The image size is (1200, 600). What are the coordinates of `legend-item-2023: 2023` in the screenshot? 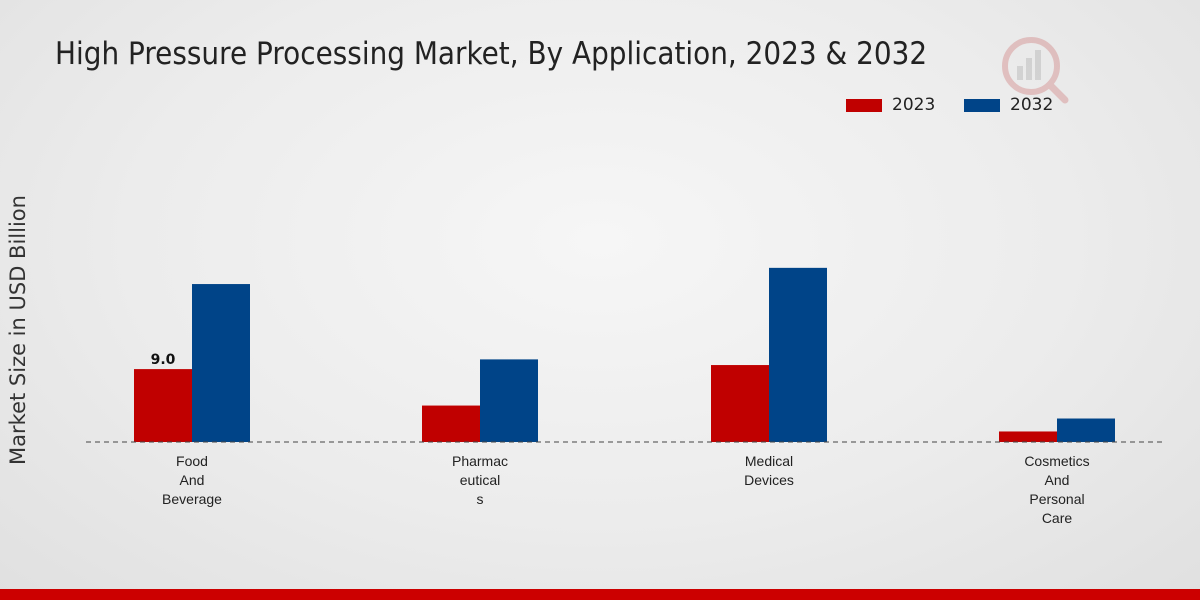 It's located at (890, 105).